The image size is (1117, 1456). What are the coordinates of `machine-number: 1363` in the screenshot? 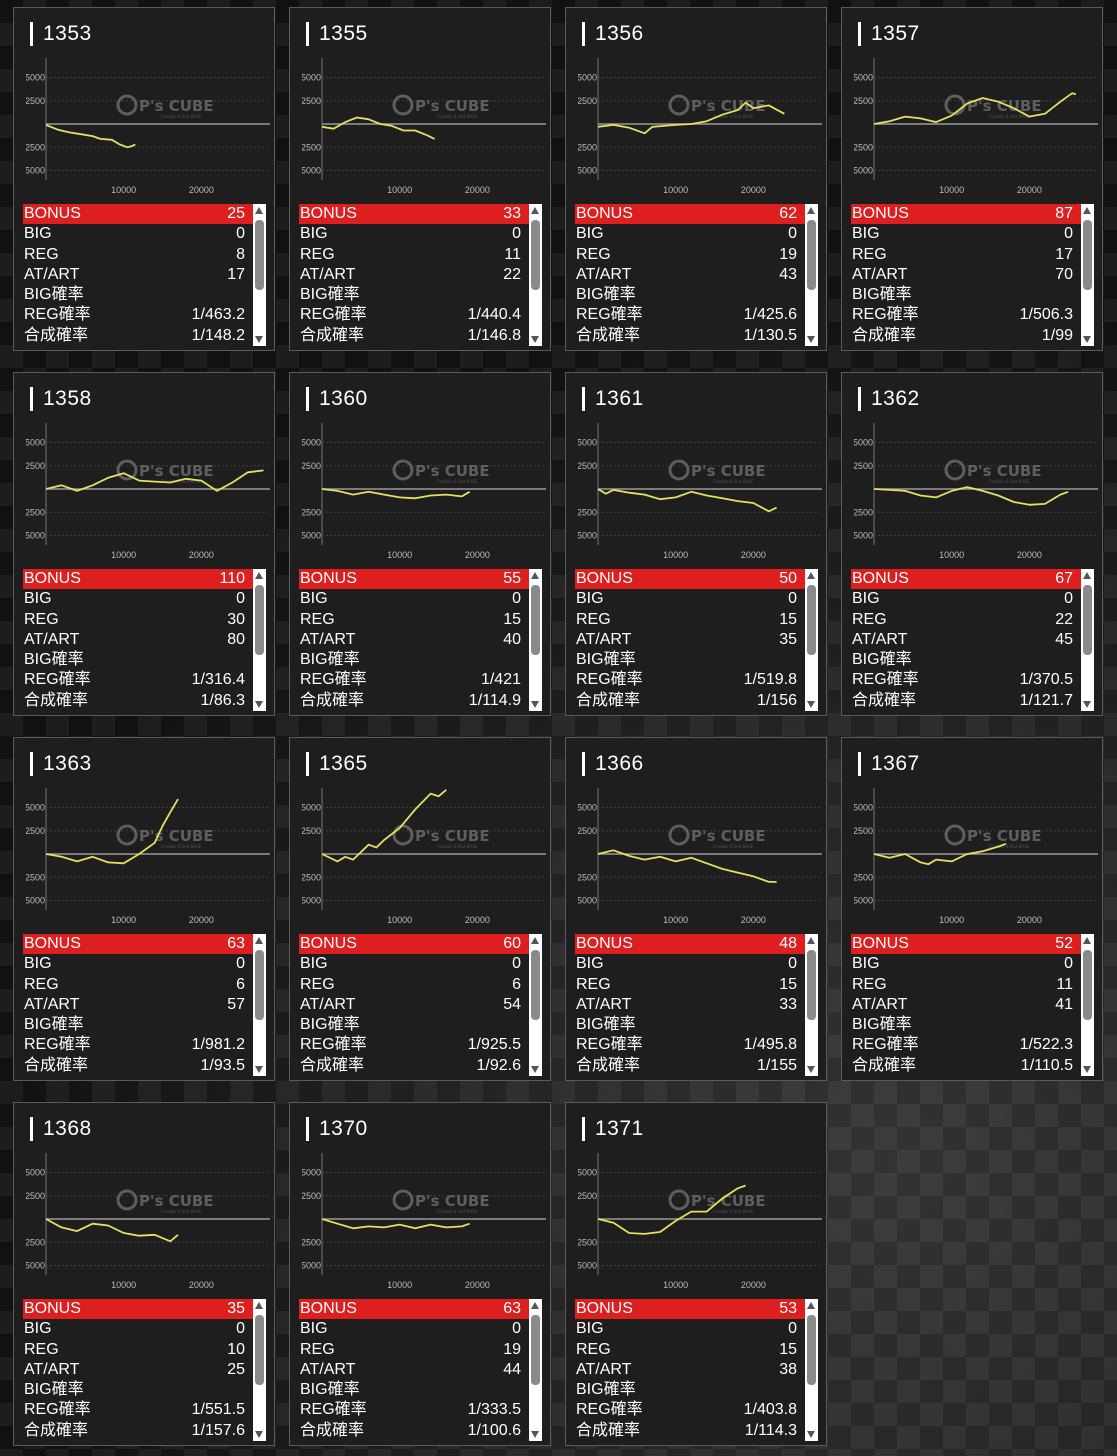 It's located at (67, 763).